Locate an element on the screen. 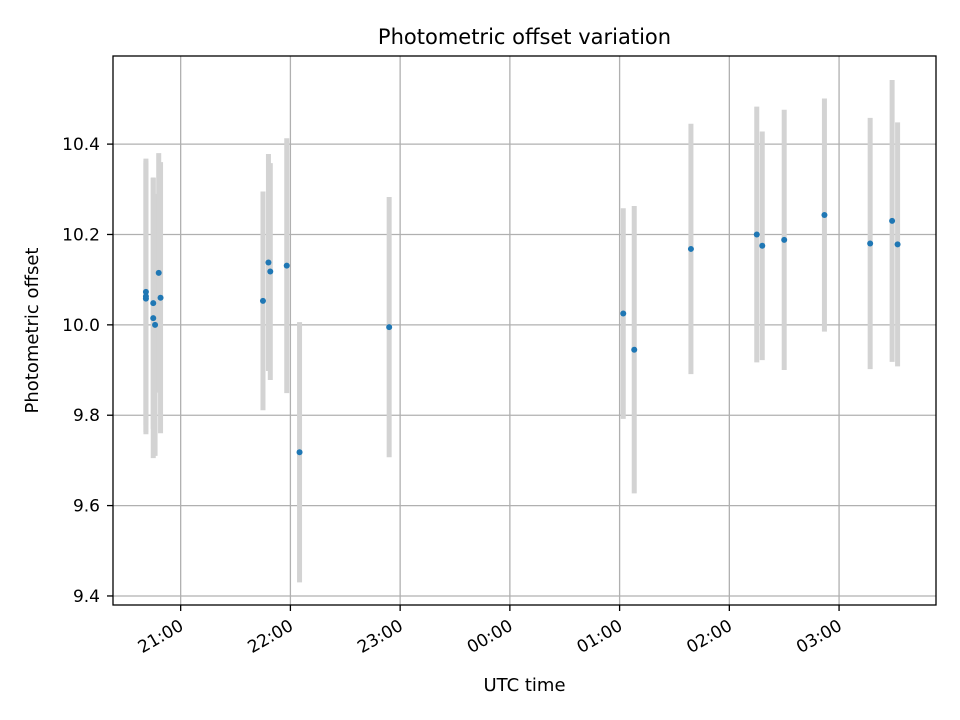  y-tick-label: 10.0 is located at coordinates (81, 326).